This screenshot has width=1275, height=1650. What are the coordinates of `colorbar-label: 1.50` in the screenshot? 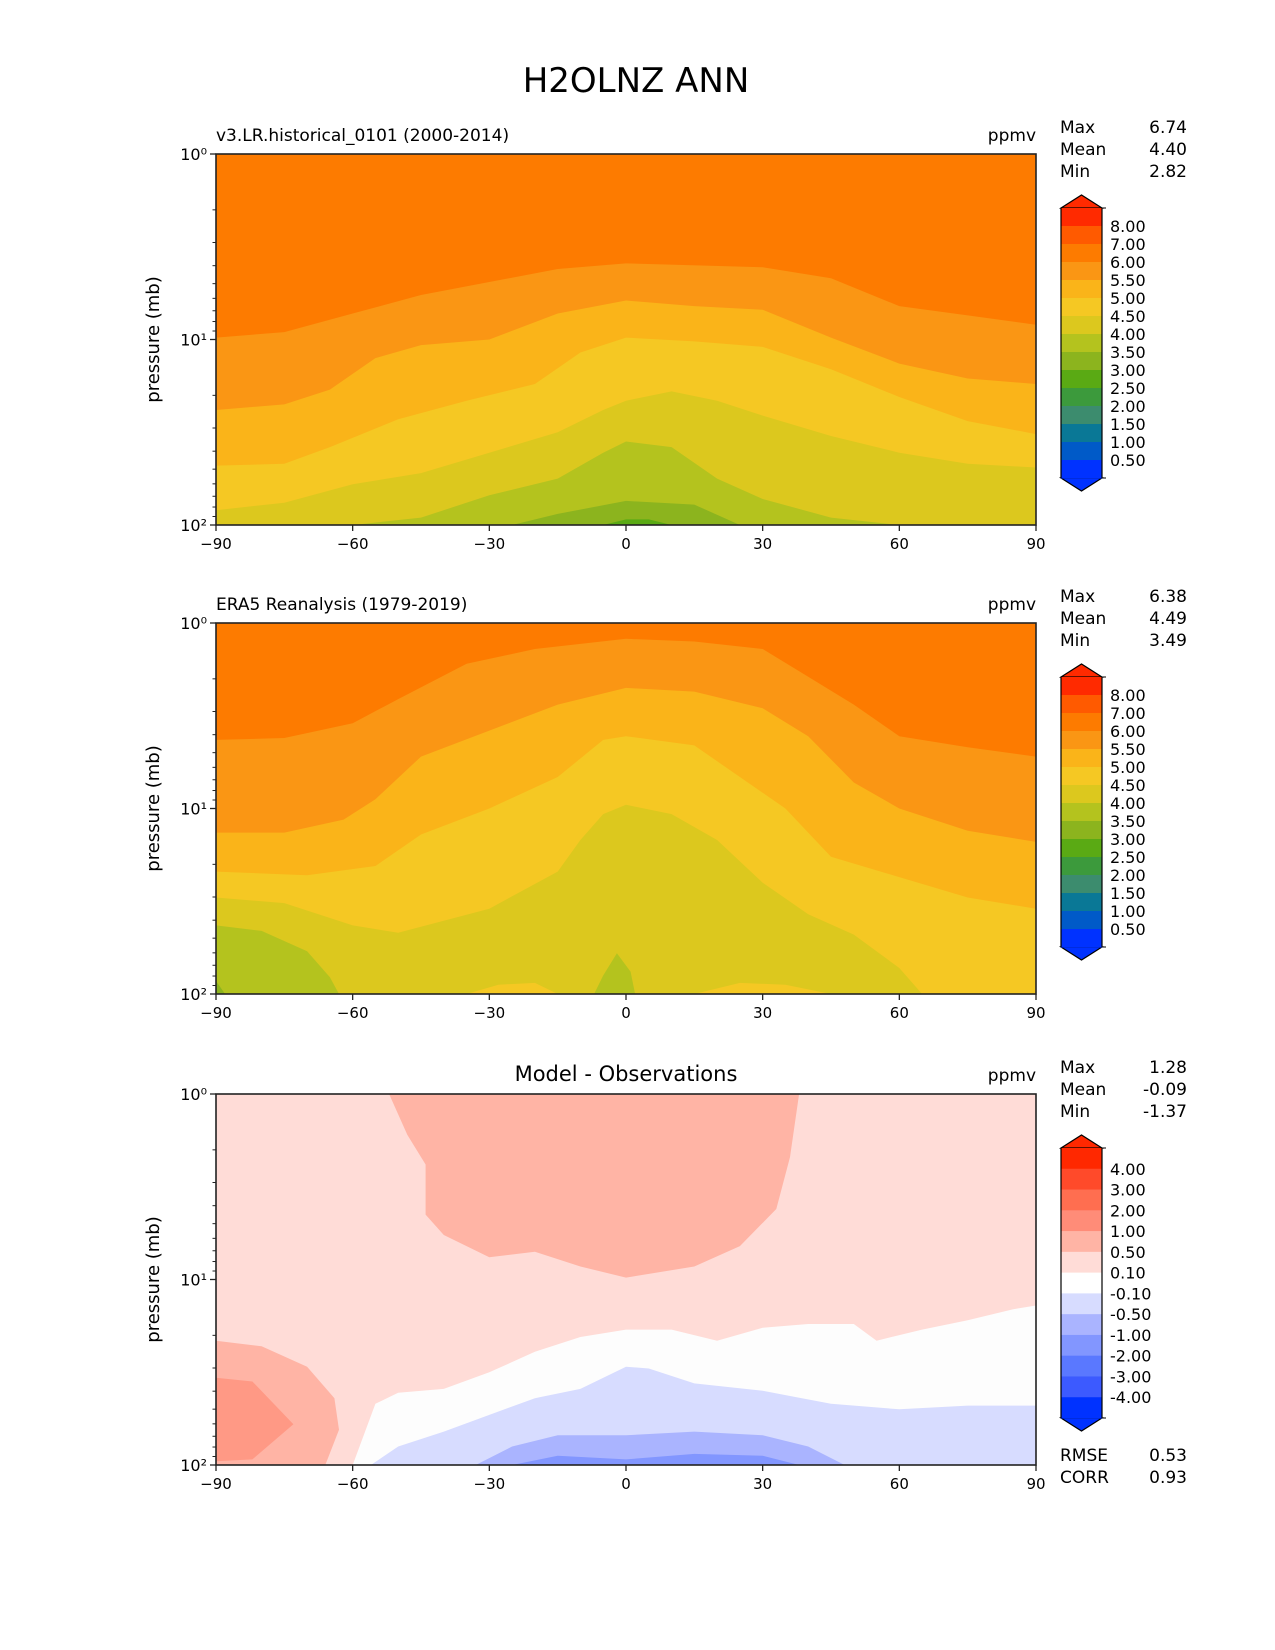 It's located at (1128, 893).